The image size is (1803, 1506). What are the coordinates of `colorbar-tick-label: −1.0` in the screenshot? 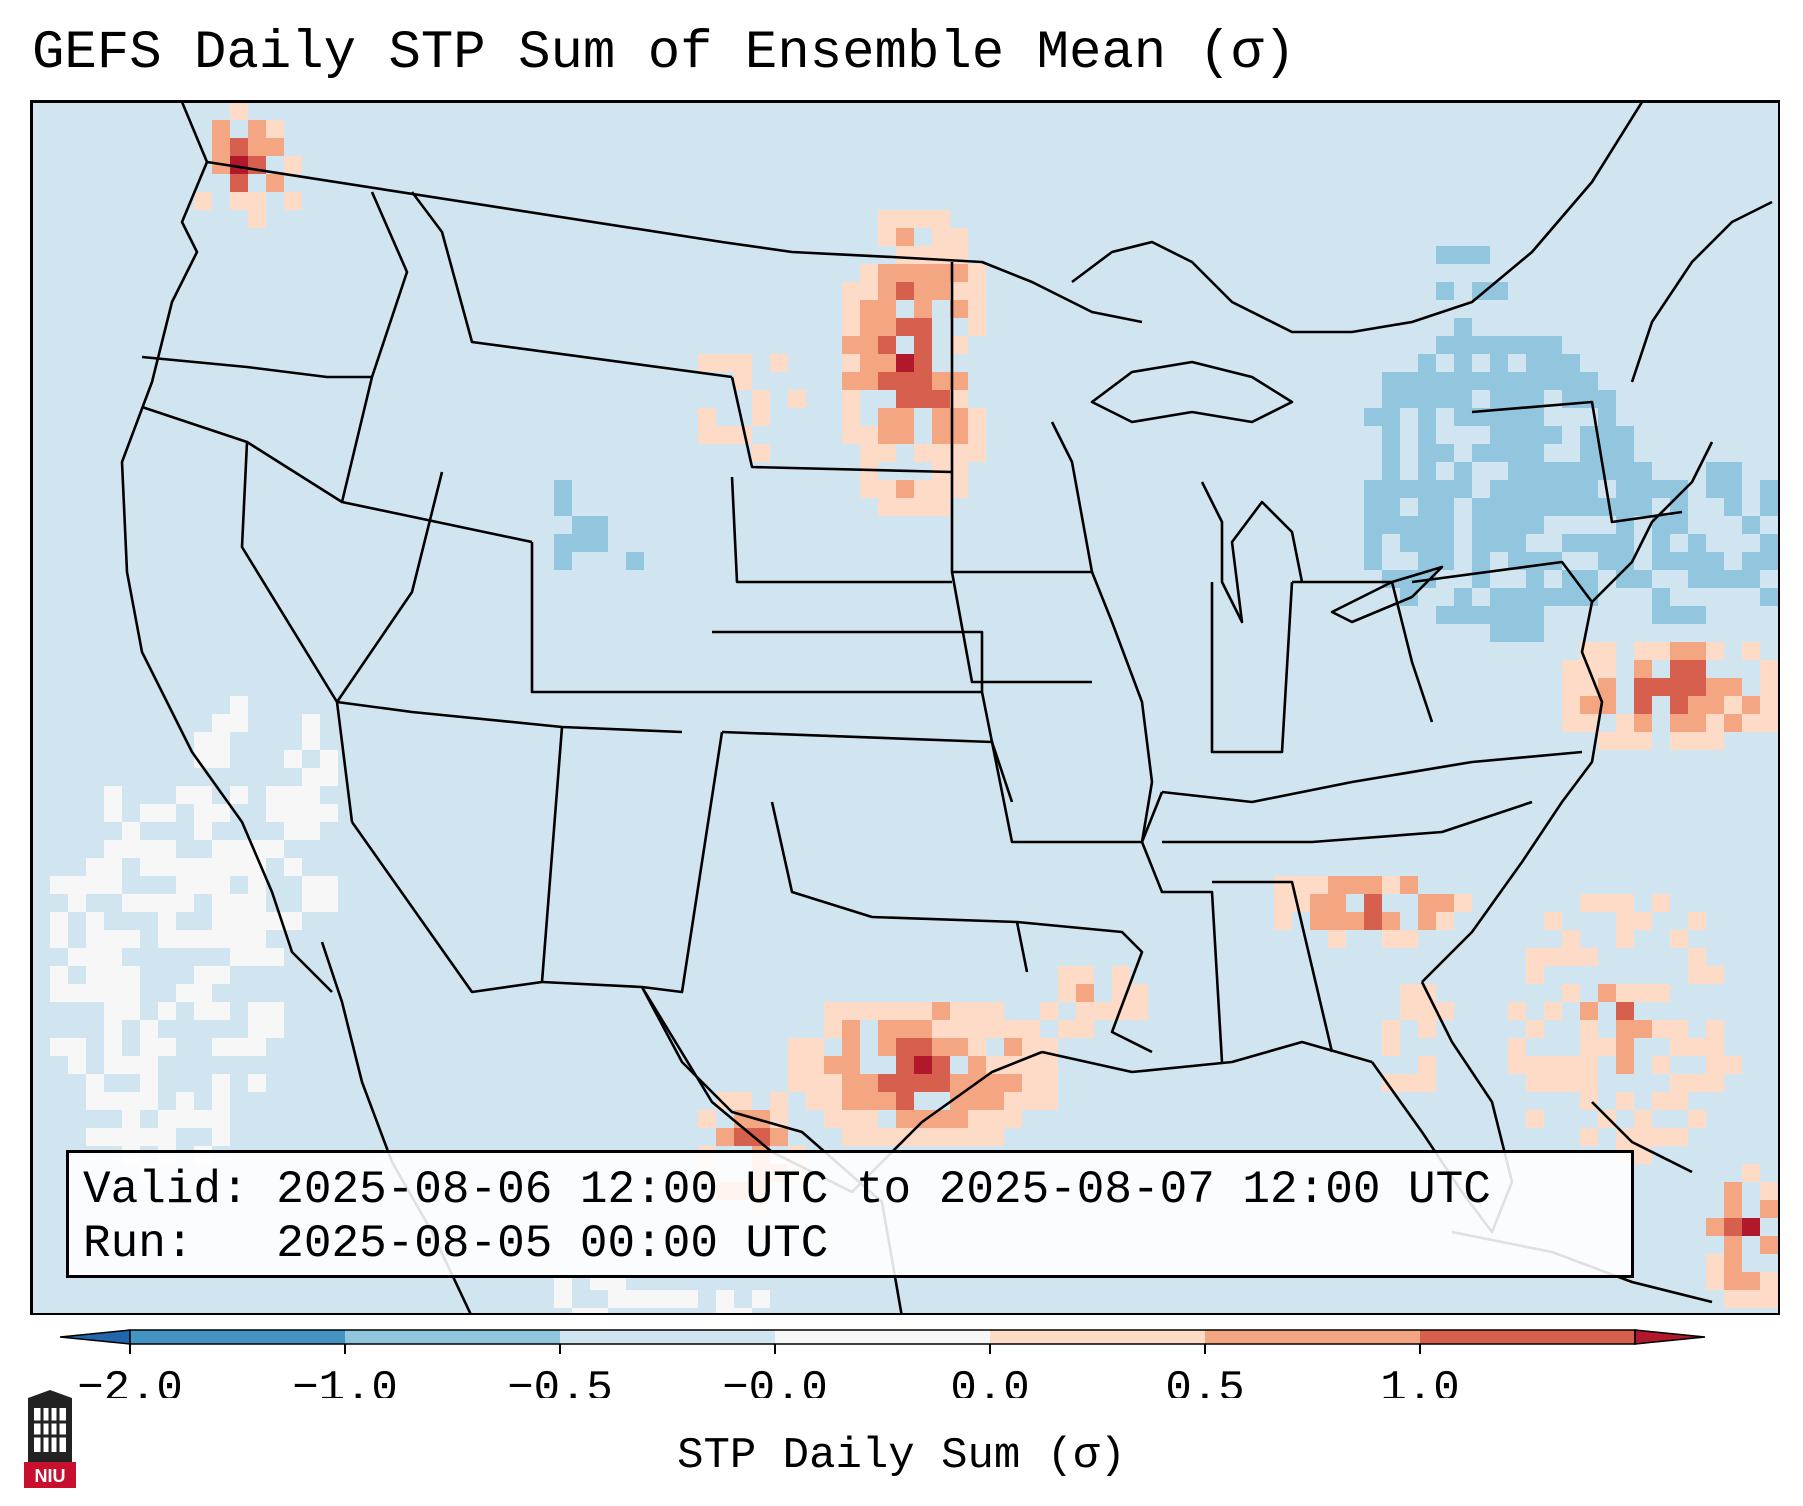 It's located at (345, 1381).